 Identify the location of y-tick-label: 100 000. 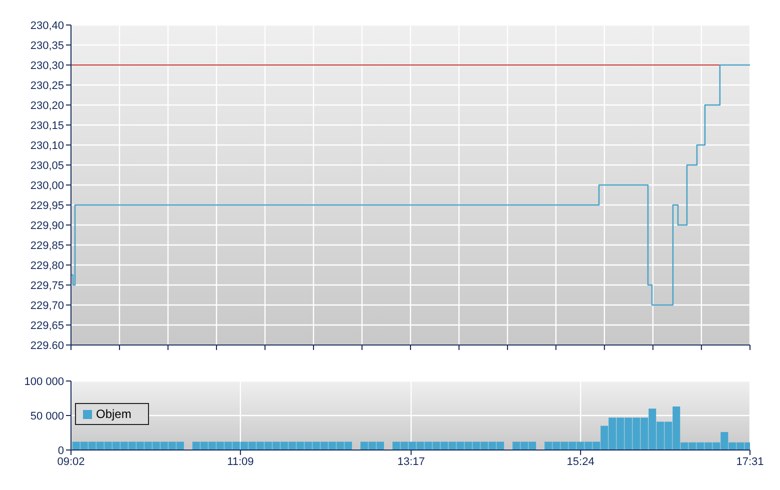
(44, 382).